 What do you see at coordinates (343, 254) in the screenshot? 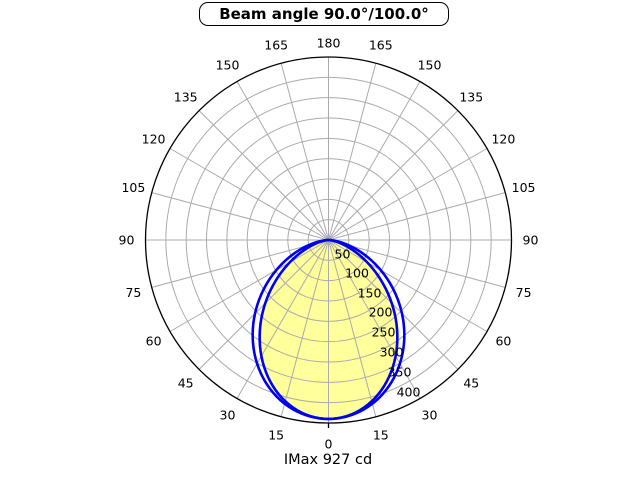
I see `radial-tick-label-50: 50` at bounding box center [343, 254].